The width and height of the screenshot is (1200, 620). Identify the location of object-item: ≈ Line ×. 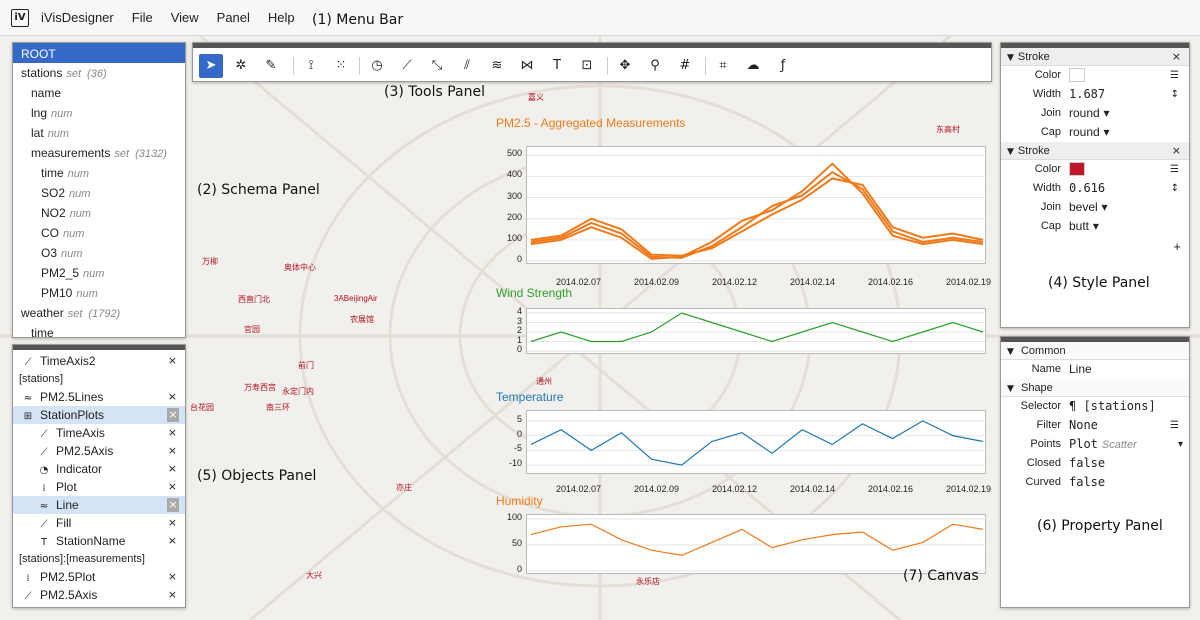
(99, 505).